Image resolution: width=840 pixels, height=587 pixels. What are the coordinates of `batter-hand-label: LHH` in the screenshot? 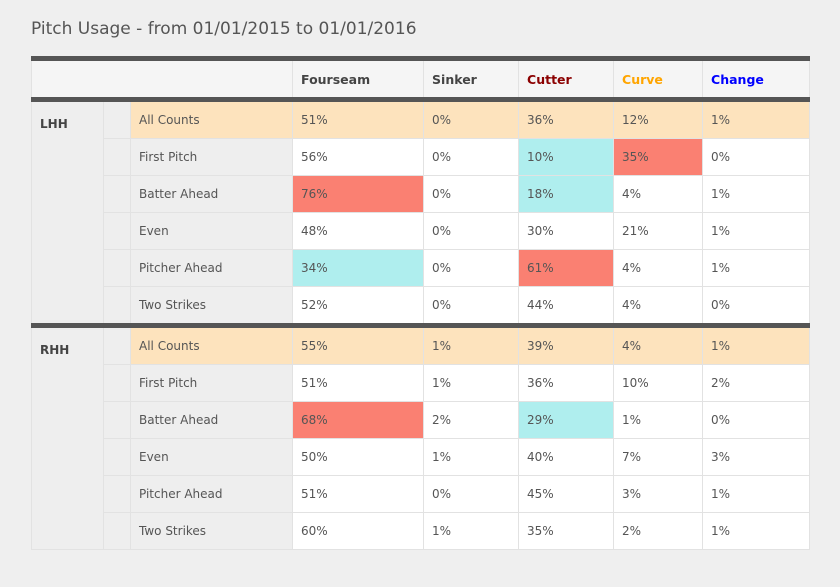 It's located at (67, 212).